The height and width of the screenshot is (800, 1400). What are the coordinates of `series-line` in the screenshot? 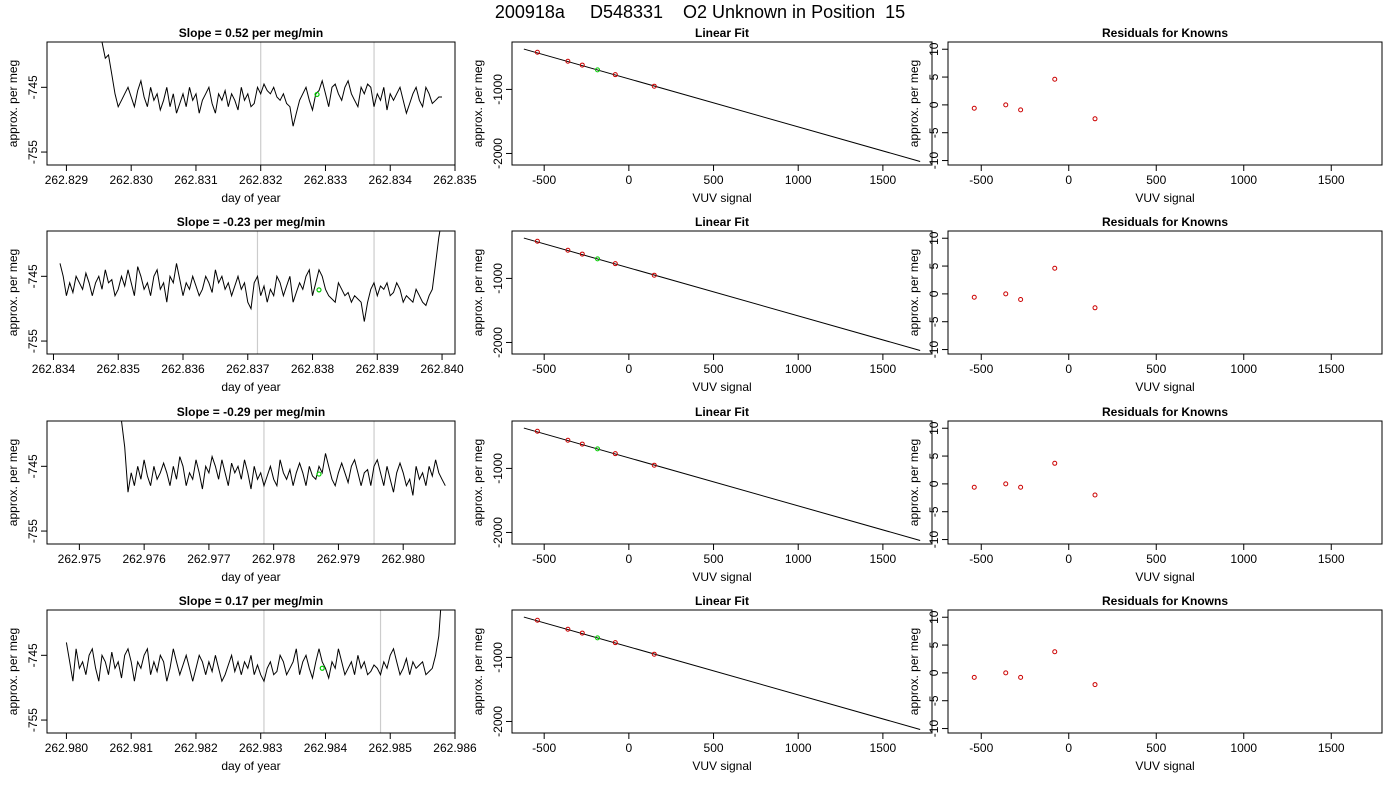 It's located at (250, 276).